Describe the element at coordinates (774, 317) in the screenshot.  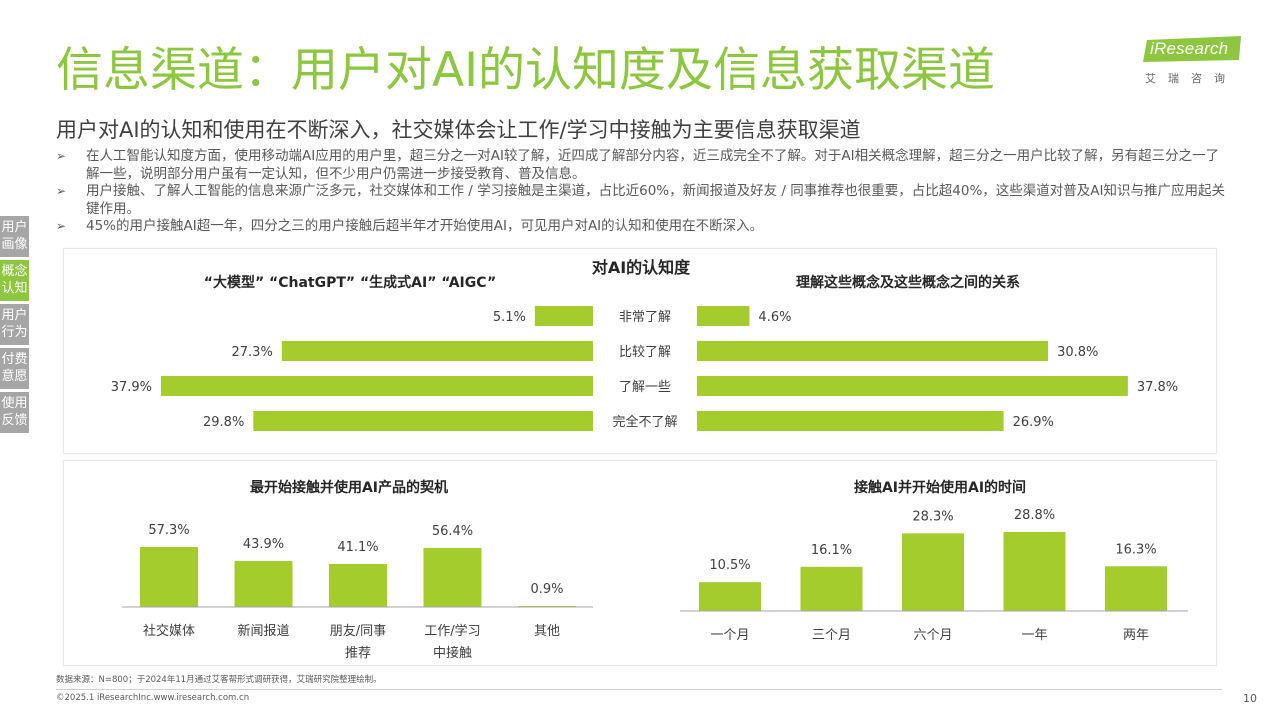
I see `data-label: 4.6%` at that location.